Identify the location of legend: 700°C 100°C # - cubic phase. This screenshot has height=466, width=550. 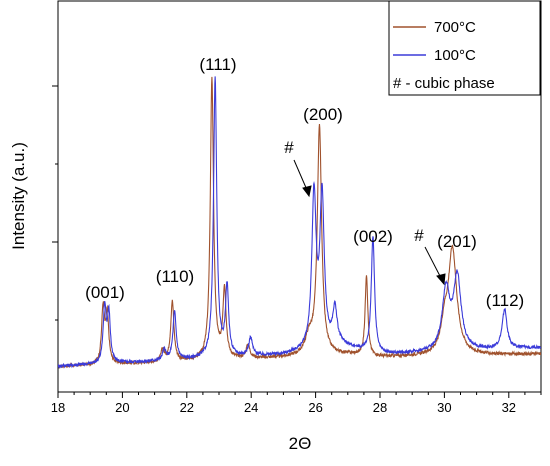
(464, 48).